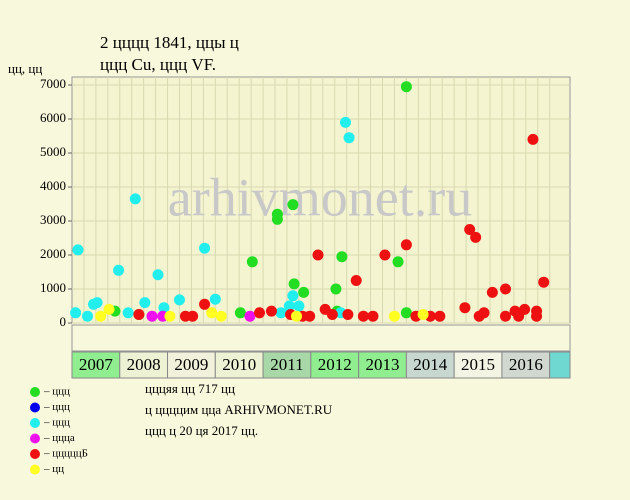 The width and height of the screenshot is (630, 500). Describe the element at coordinates (169, 42) in the screenshot. I see `chart-title: 2 цццц 1841, ццы ц` at that location.